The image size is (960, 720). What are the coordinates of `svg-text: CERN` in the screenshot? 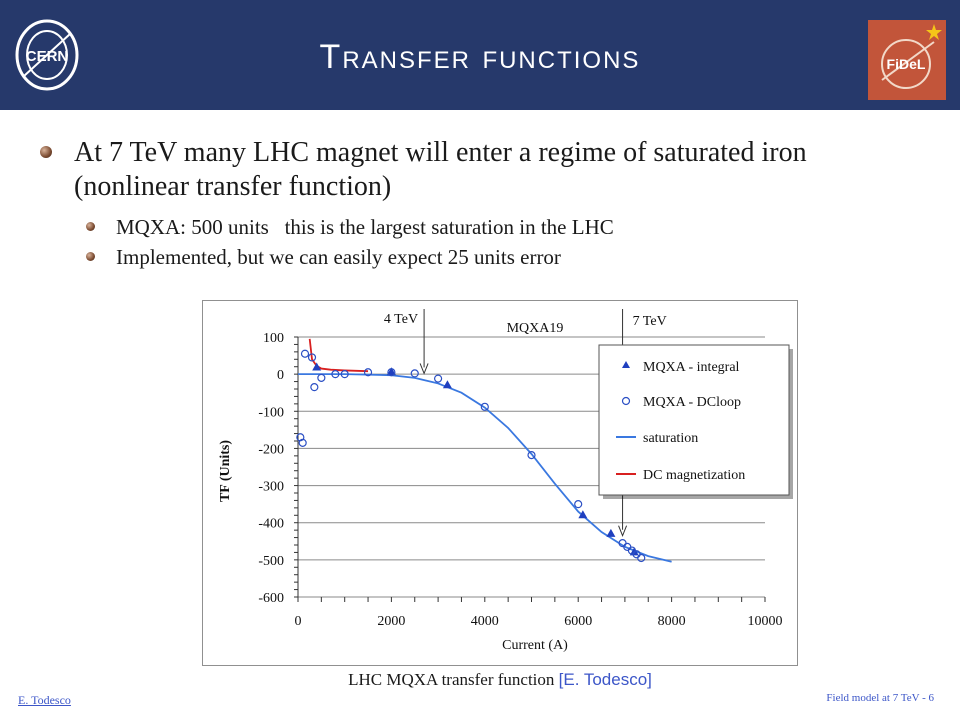 It's located at (47, 56).